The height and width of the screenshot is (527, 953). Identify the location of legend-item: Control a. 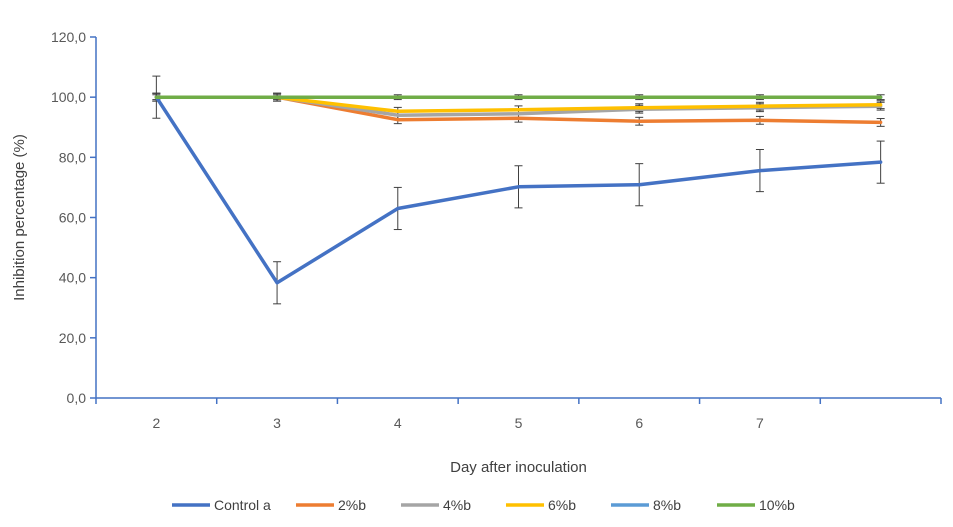
(221, 505).